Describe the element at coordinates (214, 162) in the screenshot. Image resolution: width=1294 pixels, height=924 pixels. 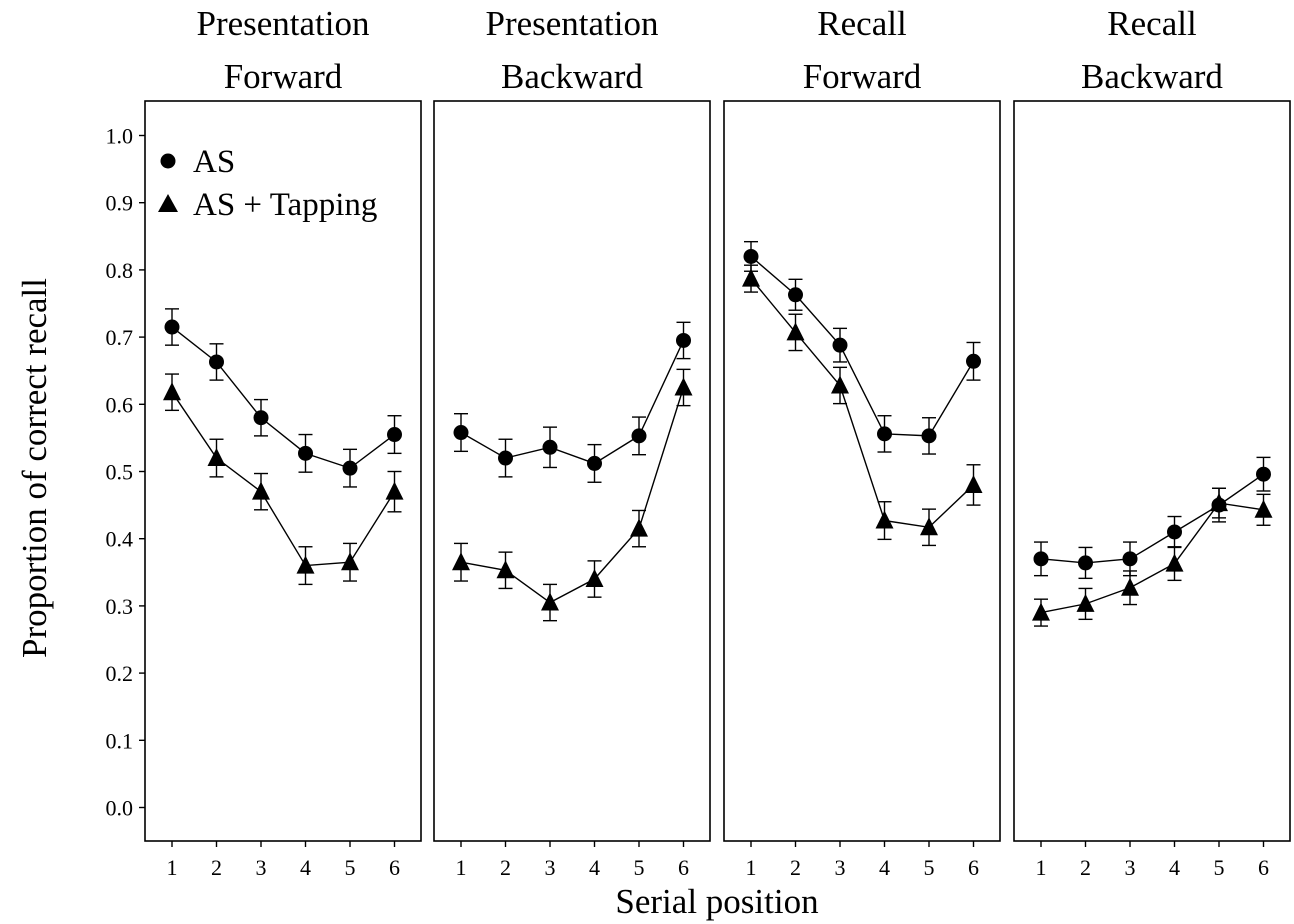
I see `legend-label: AS` at that location.